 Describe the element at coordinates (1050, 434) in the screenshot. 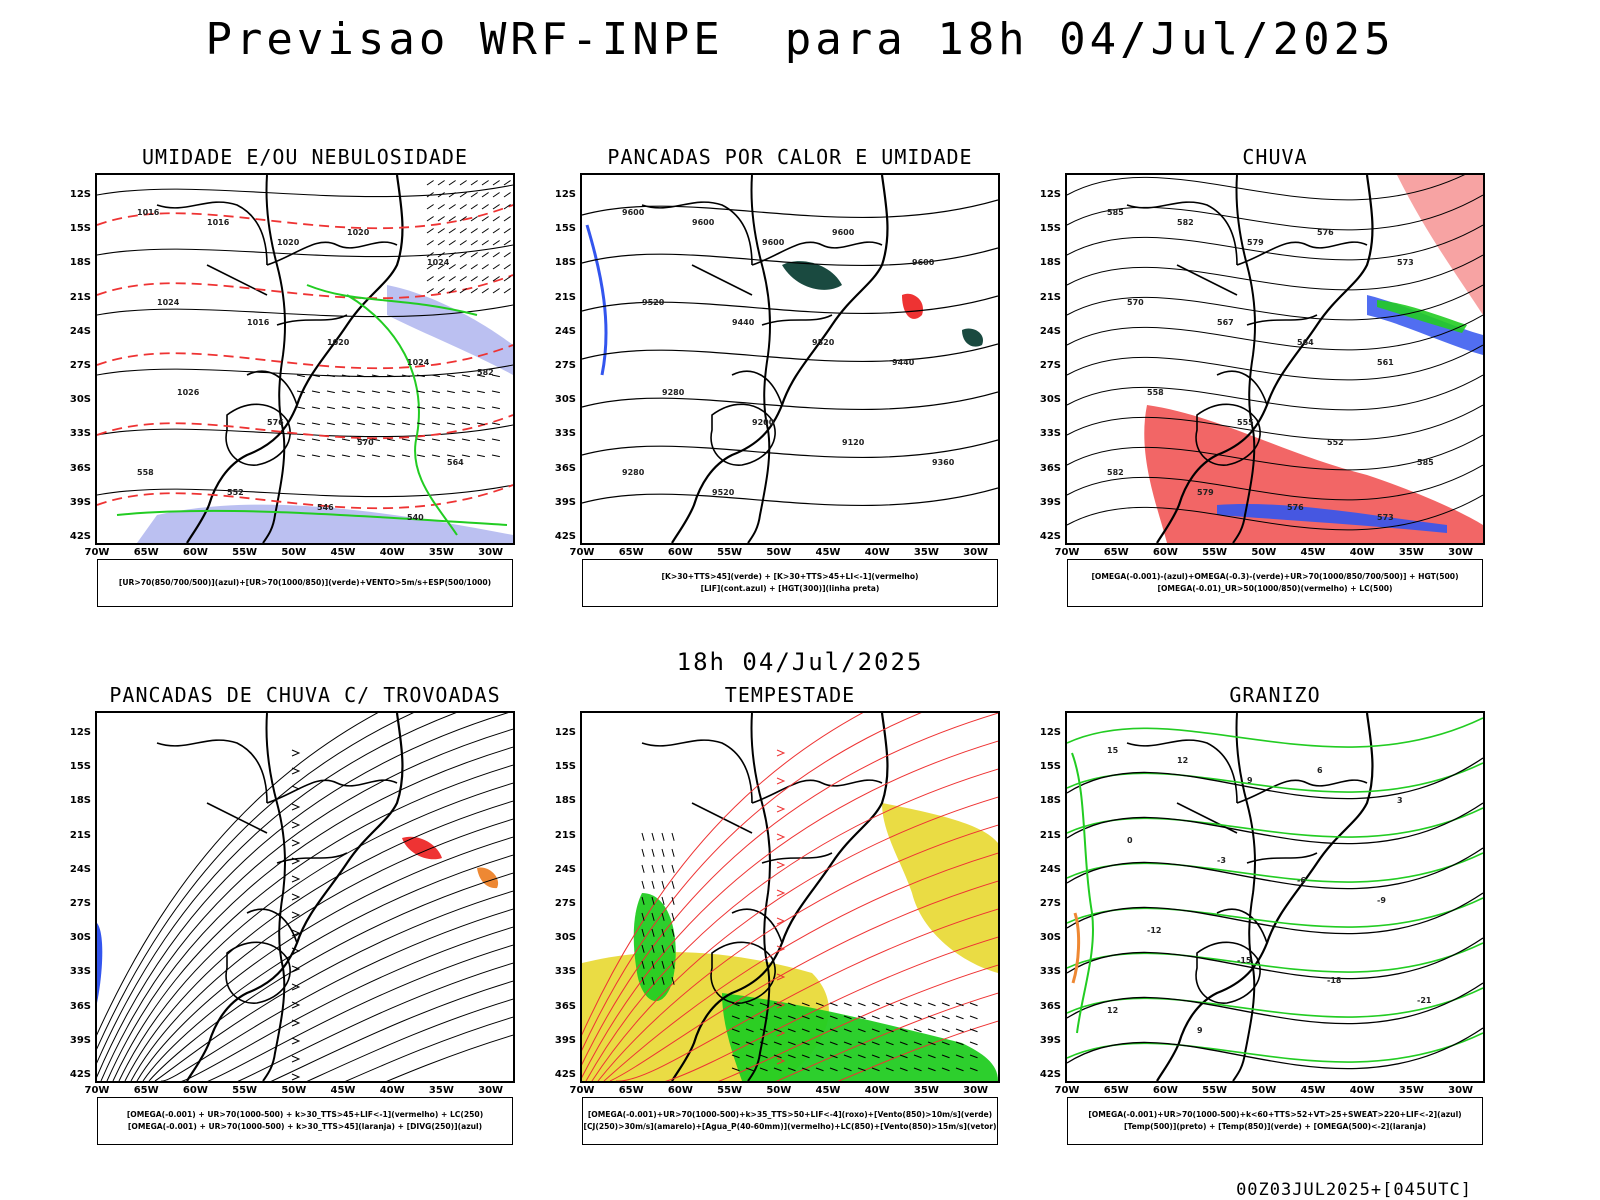

I see `lat-tick-label: 33S` at that location.